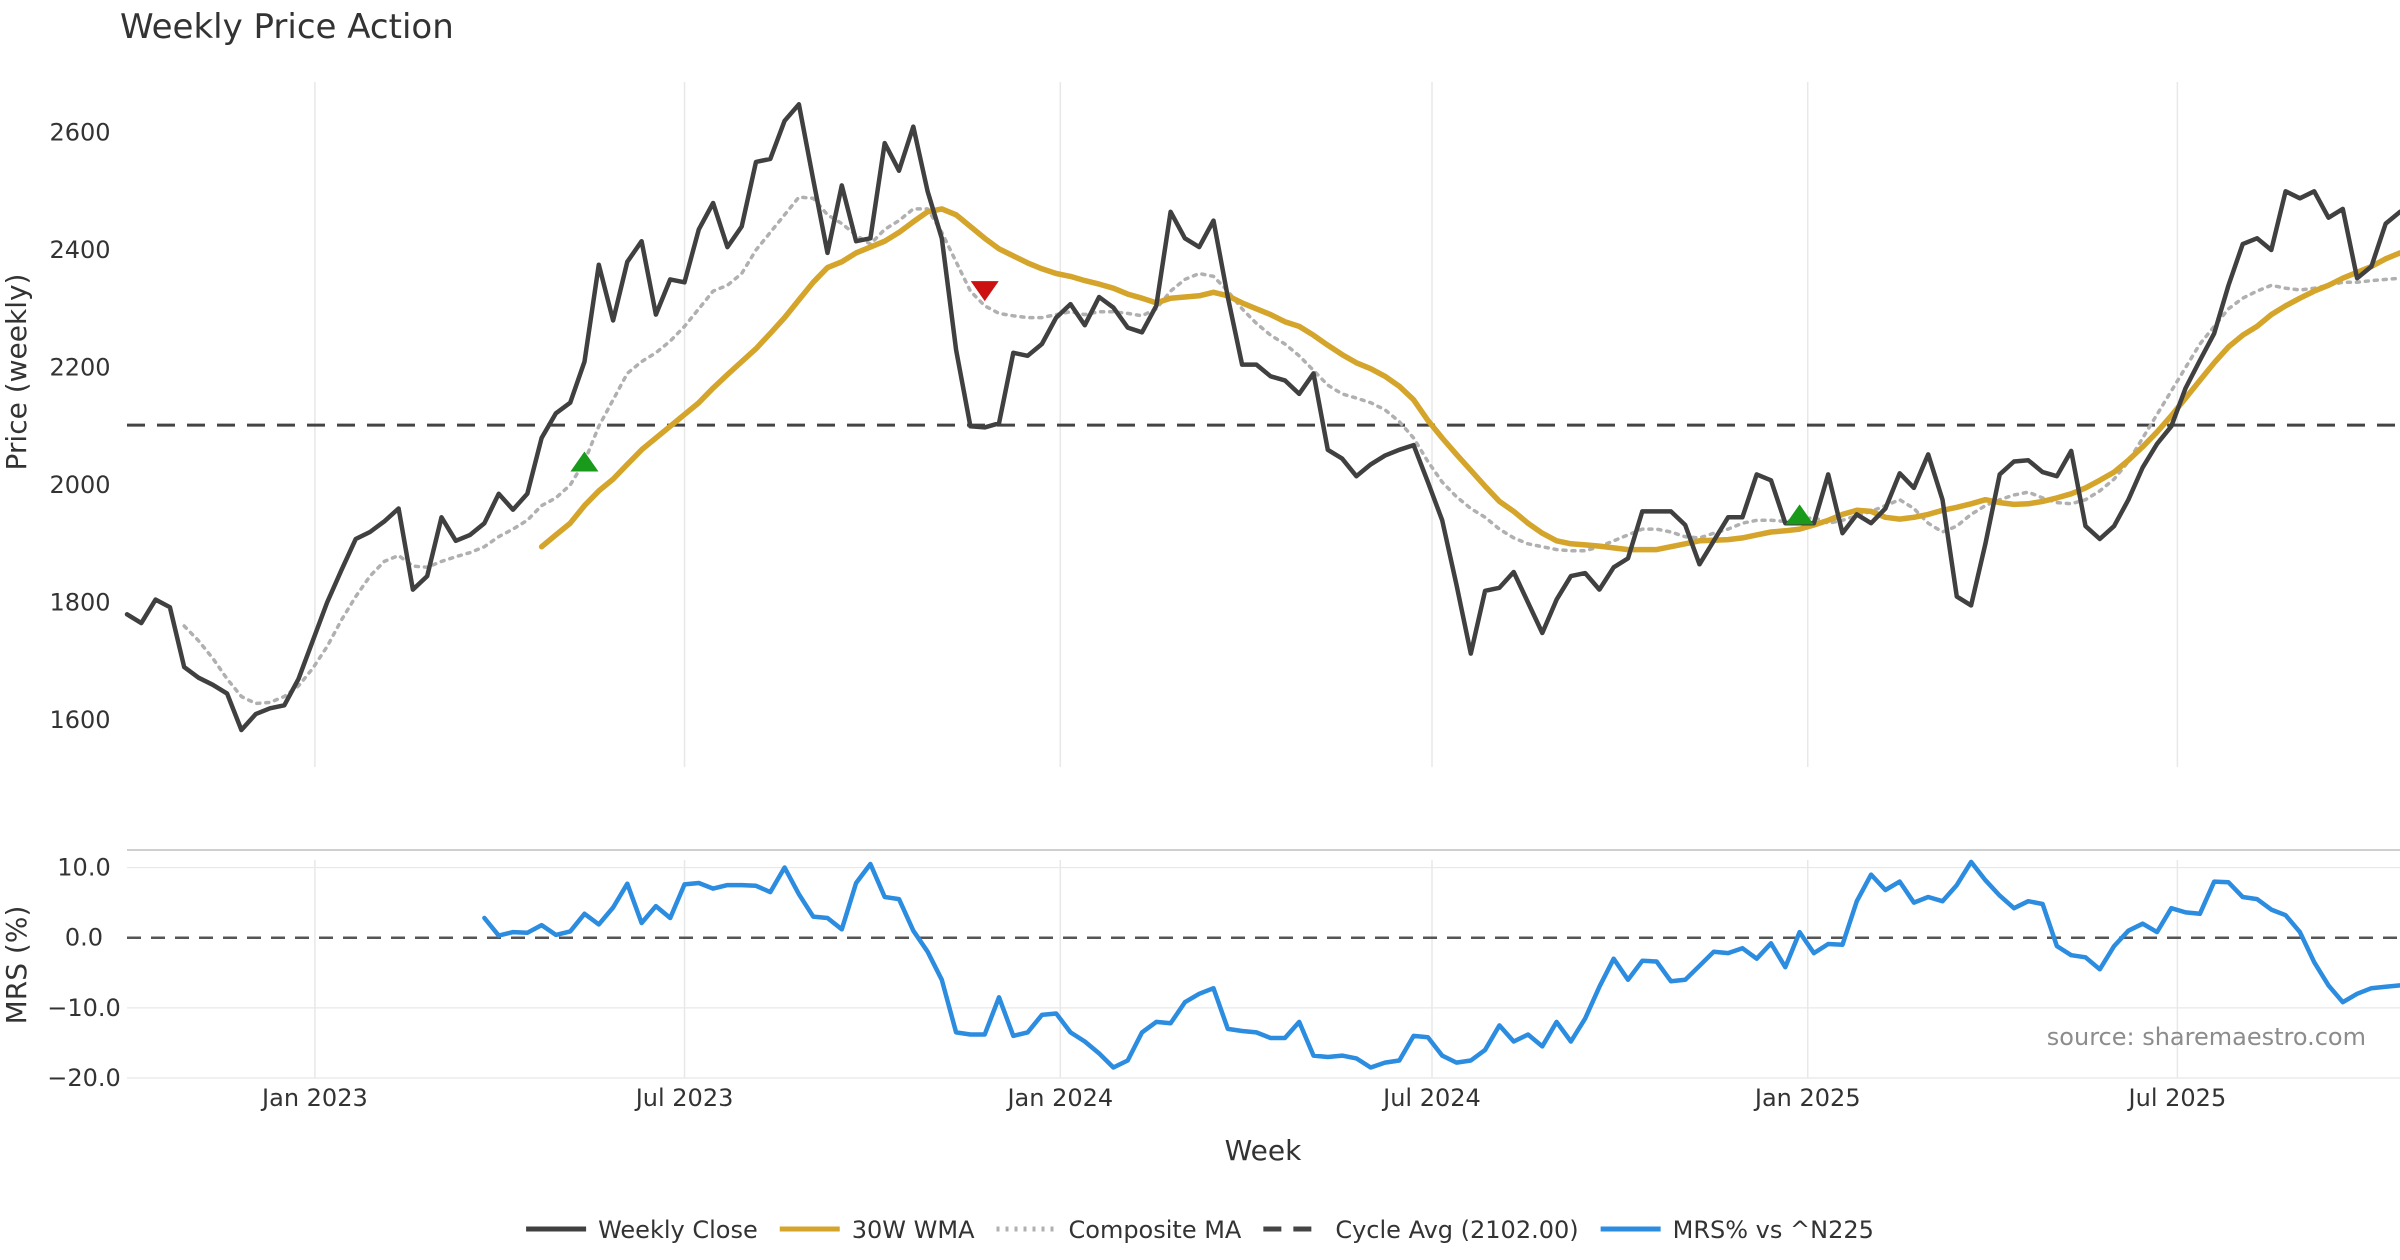  I want to click on legend-label-composite-ma: Composite MA, so click(1155, 1230).